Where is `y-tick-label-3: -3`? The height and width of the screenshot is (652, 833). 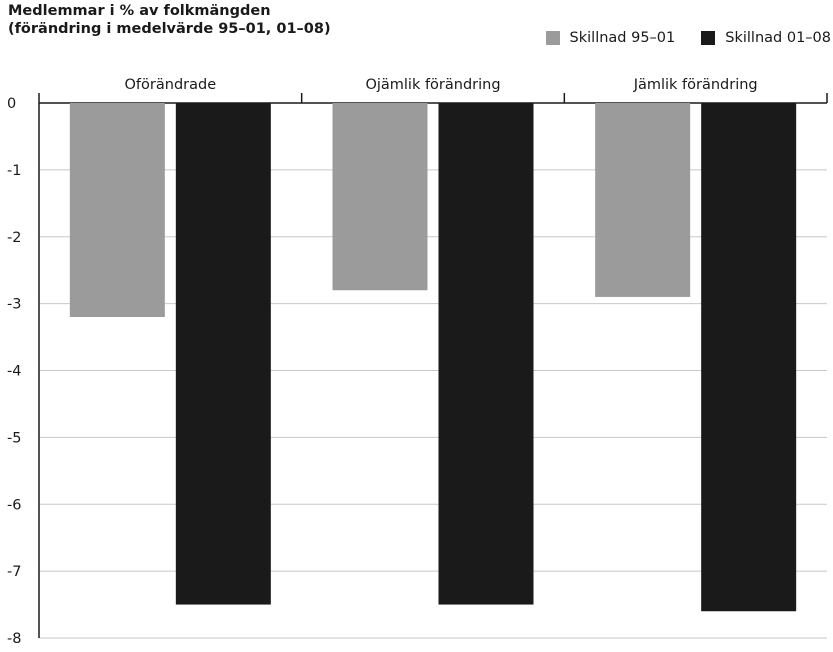 y-tick-label-3: -3 is located at coordinates (14, 305).